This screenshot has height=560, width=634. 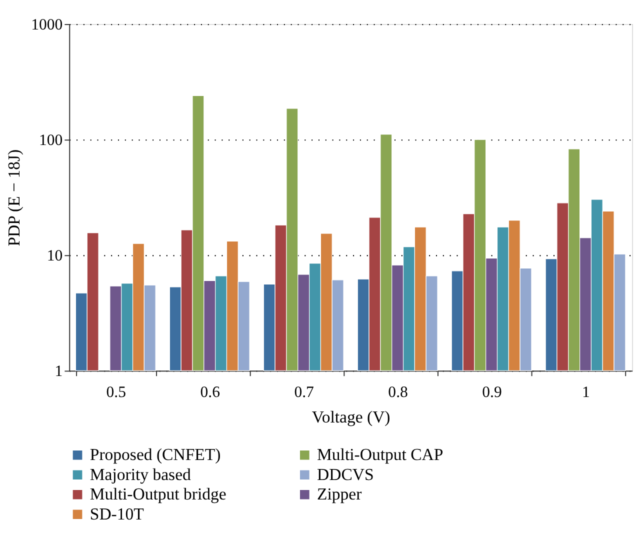 I want to click on legend-label: Zipper, so click(x=339, y=494).